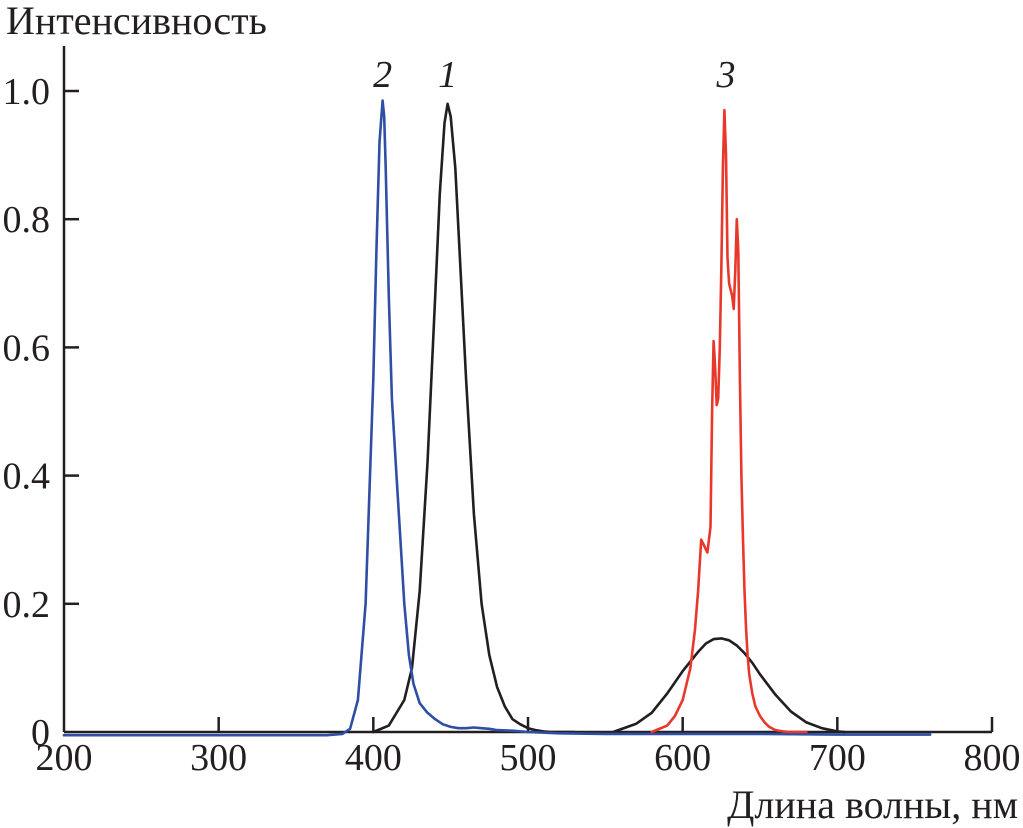 The width and height of the screenshot is (1023, 828). Describe the element at coordinates (528, 758) in the screenshot. I see `x-tick-label: 500` at that location.